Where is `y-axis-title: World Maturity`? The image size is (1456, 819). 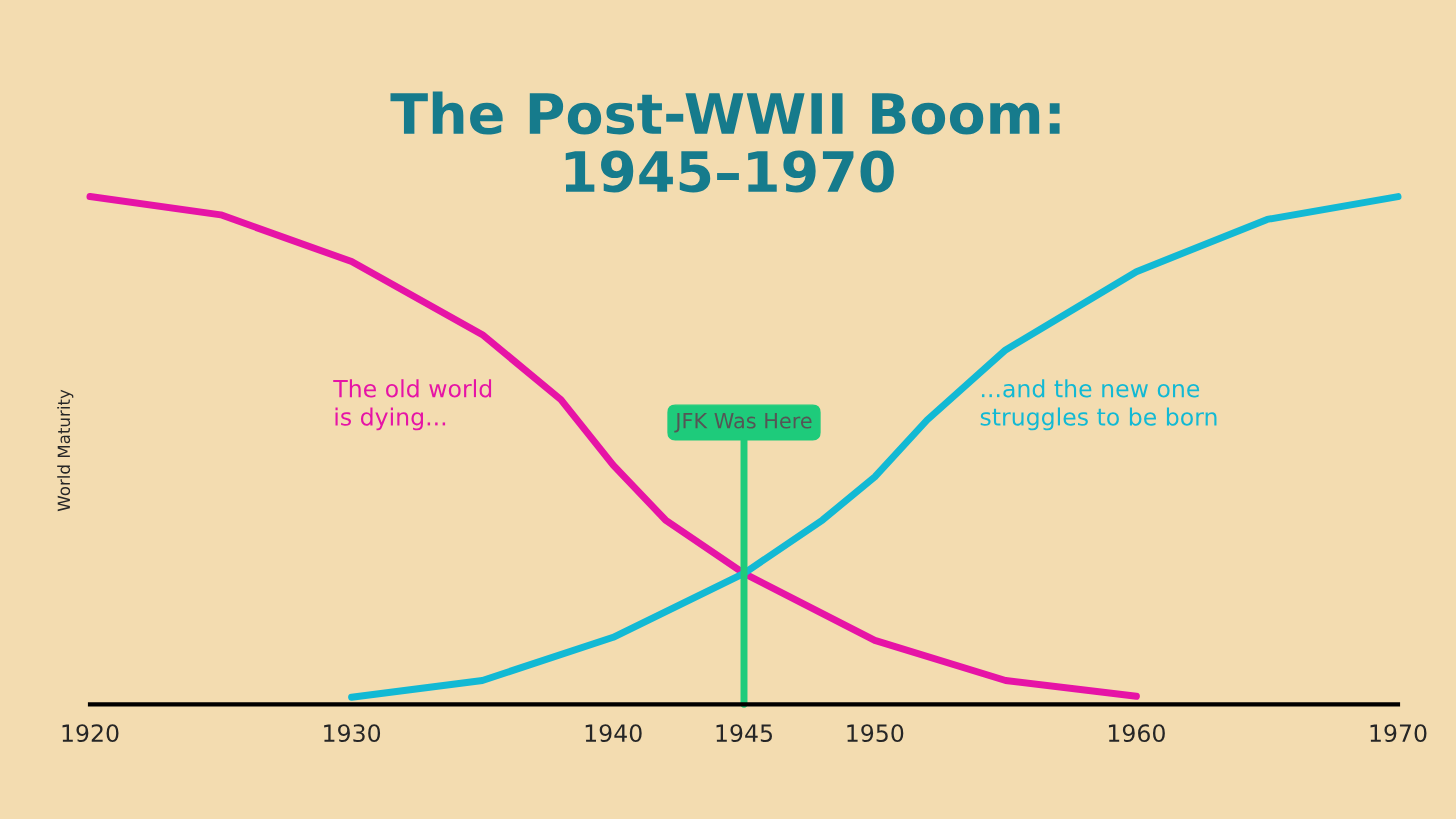 y-axis-title: World Maturity is located at coordinates (65, 450).